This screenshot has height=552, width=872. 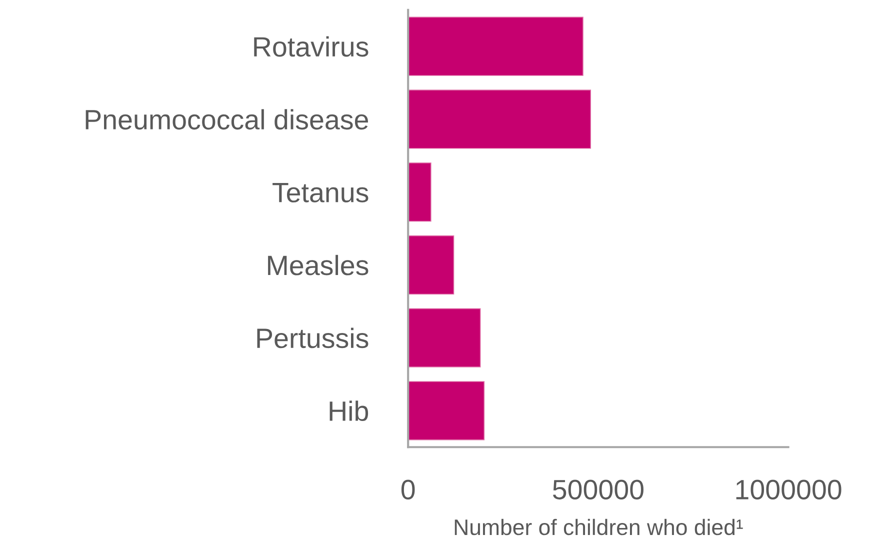 I want to click on y-tick-label: Pertussis, so click(x=312, y=338).